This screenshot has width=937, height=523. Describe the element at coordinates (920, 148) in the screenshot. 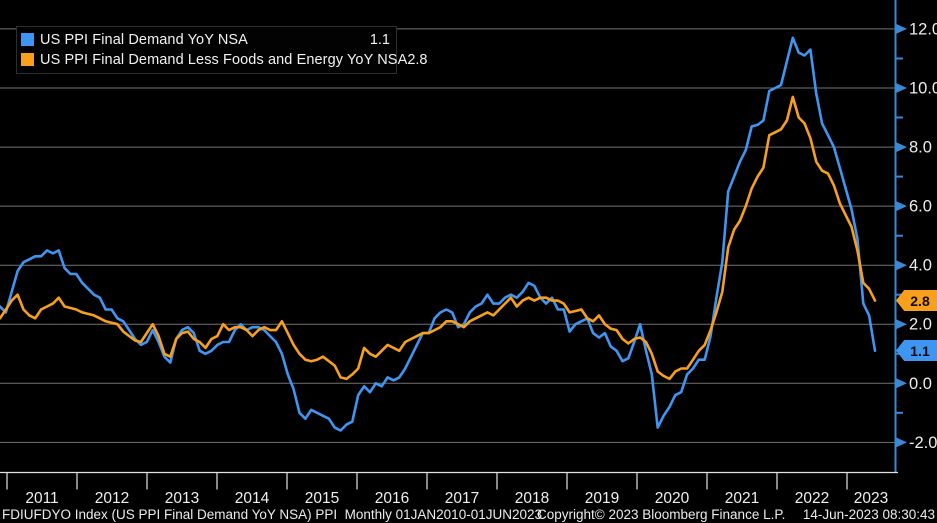

I see `y-axis-label: 8.0` at that location.